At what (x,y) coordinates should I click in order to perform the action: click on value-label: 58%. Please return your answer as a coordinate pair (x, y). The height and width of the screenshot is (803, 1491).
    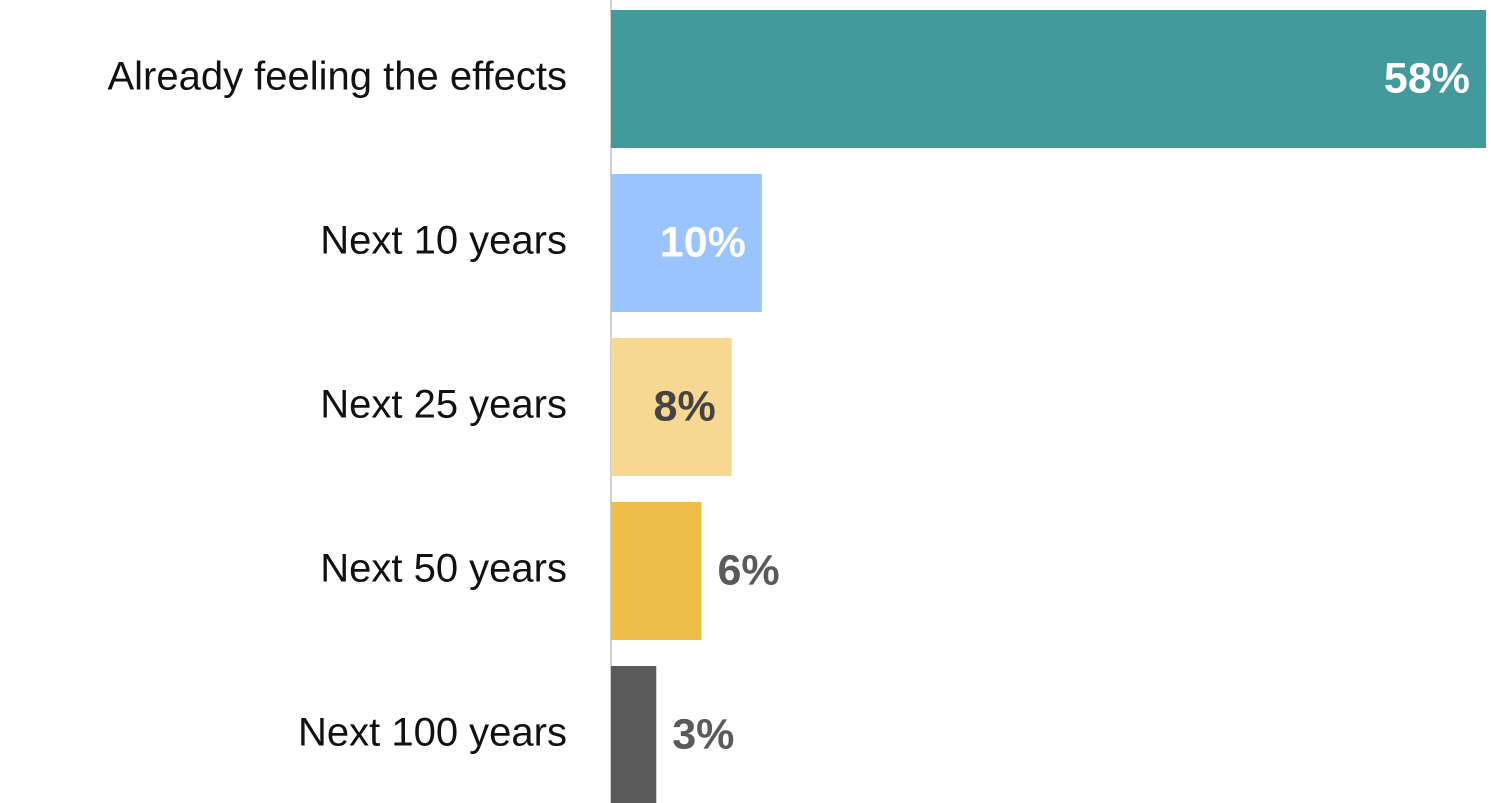
    Looking at the image, I should click on (1427, 78).